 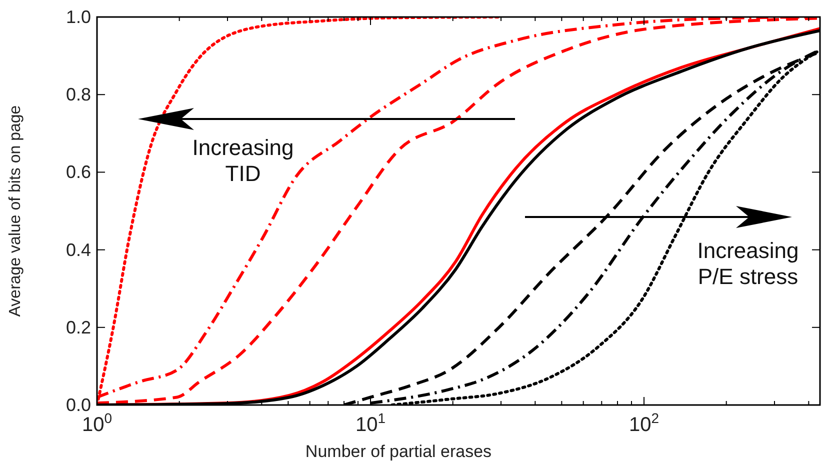 What do you see at coordinates (78, 17) in the screenshot?
I see `y-tick-label: 1.0` at bounding box center [78, 17].